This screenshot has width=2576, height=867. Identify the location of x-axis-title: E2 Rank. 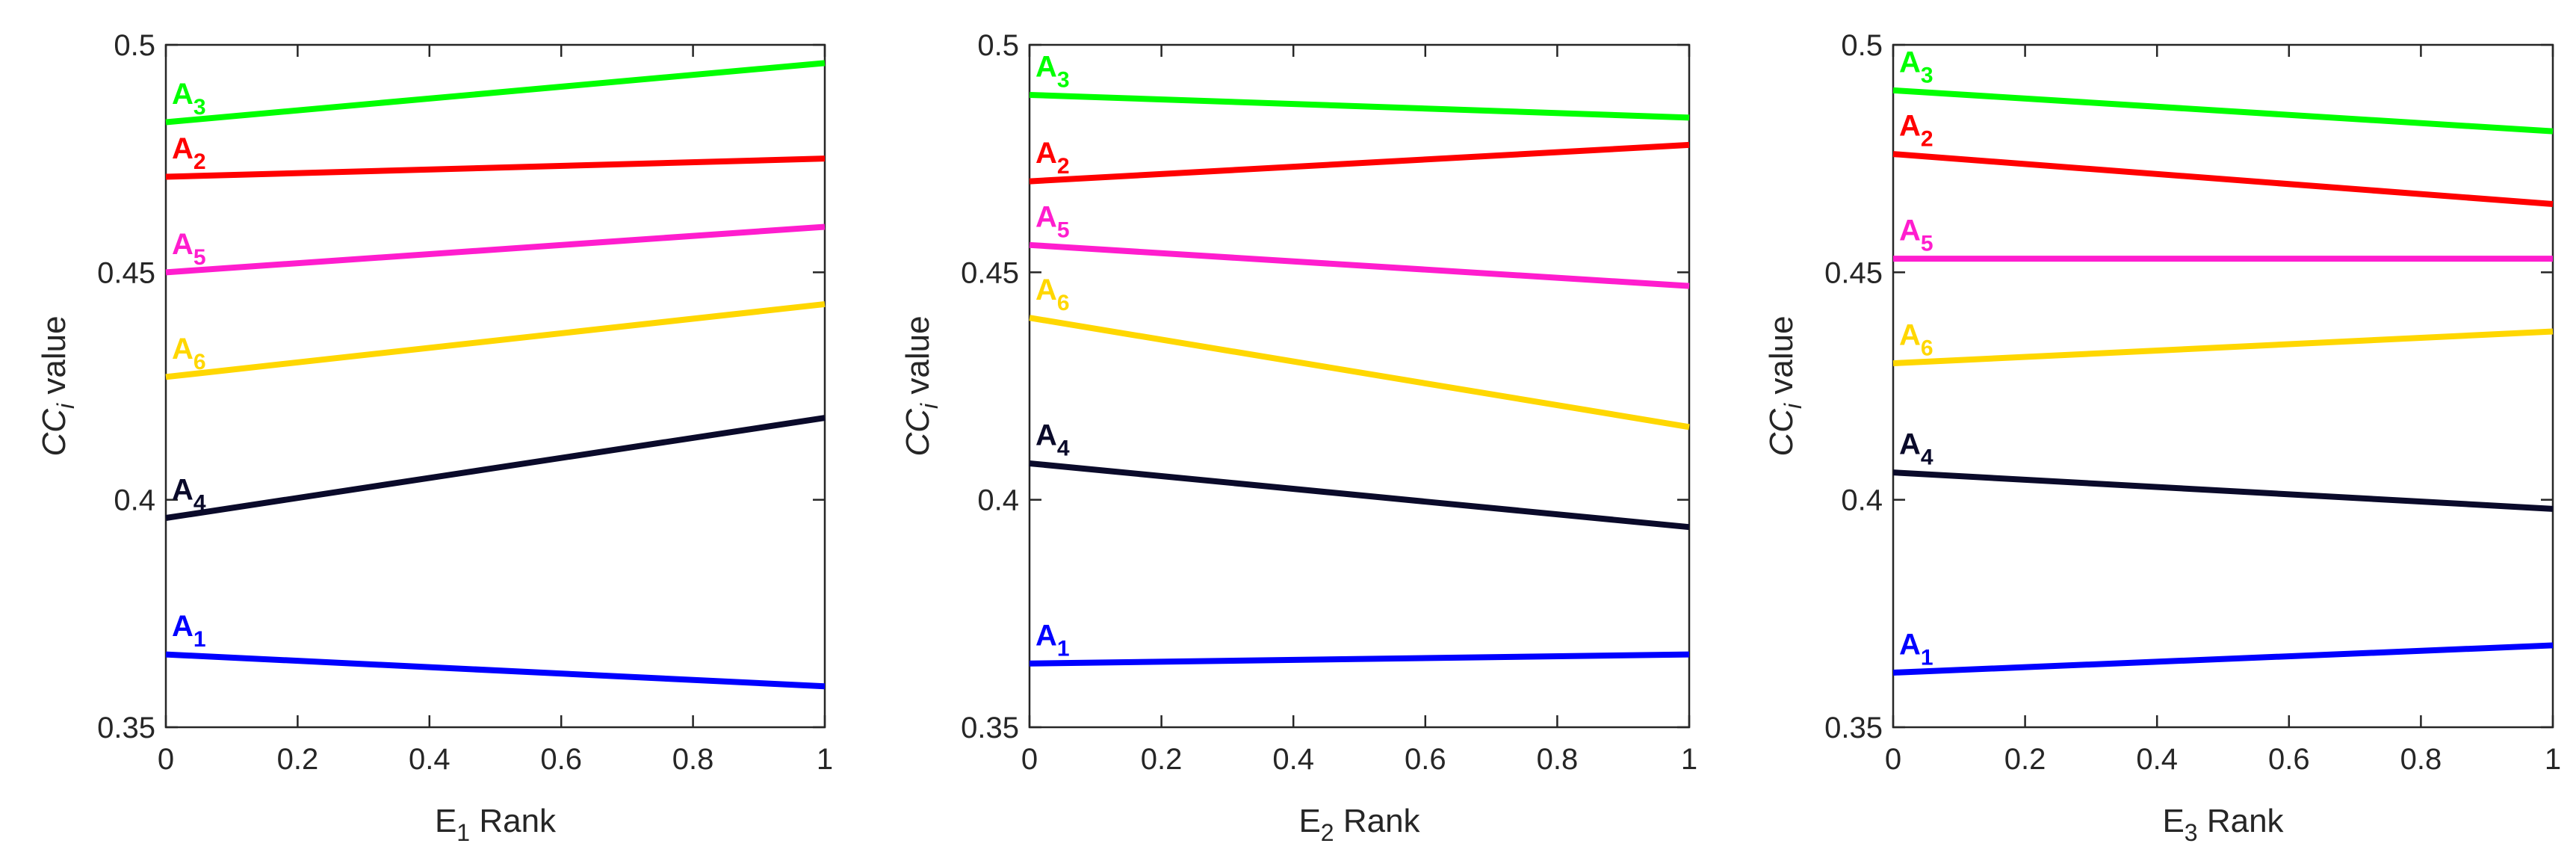
(1359, 824).